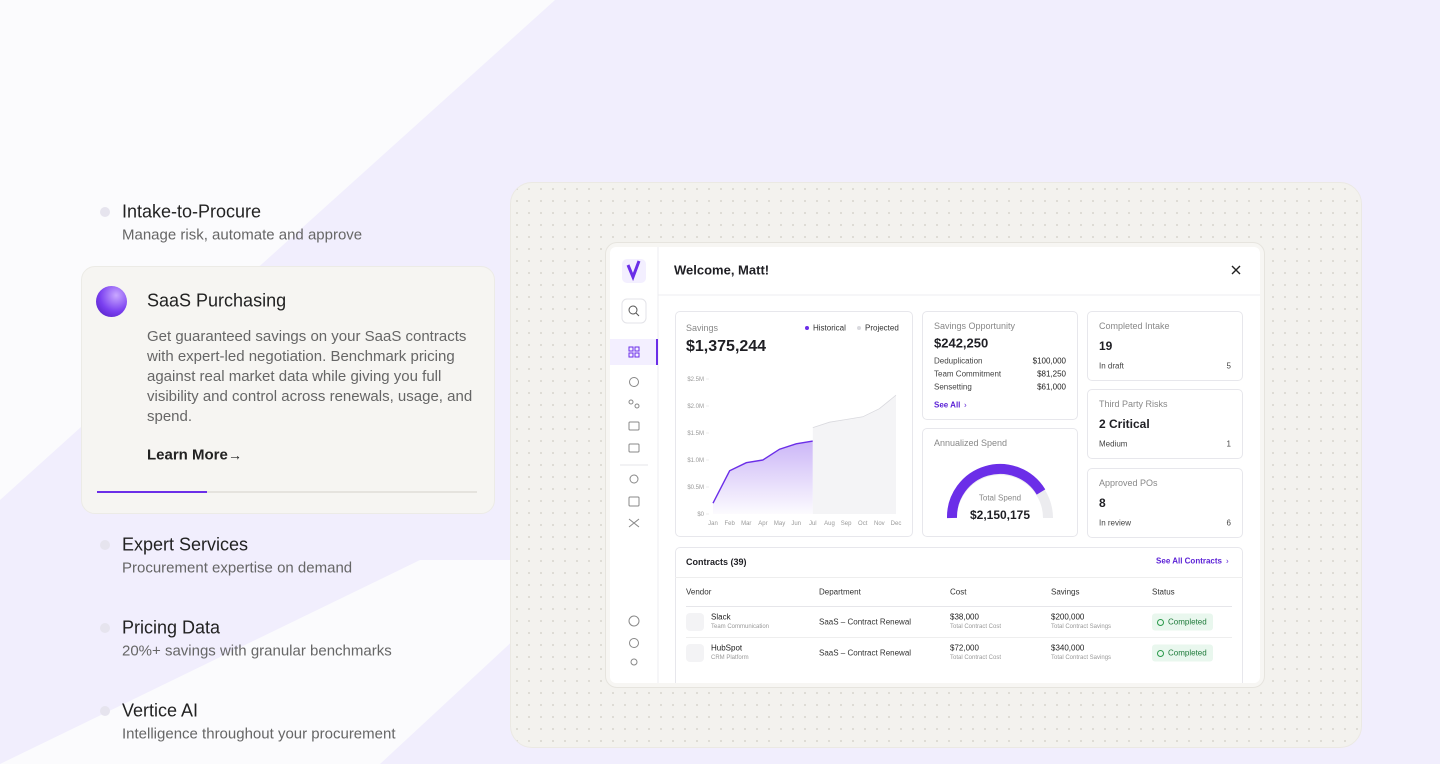 This screenshot has height=764, width=1440. Describe the element at coordinates (237, 568) in the screenshot. I see `feature-subtitle: Procurement expertise on demand` at that location.